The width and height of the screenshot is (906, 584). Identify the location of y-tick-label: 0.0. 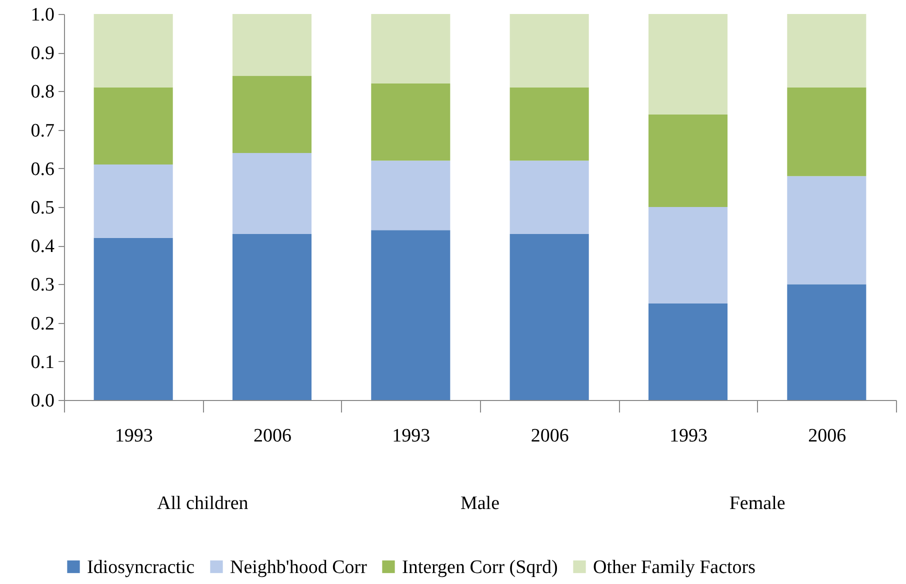
(42, 401).